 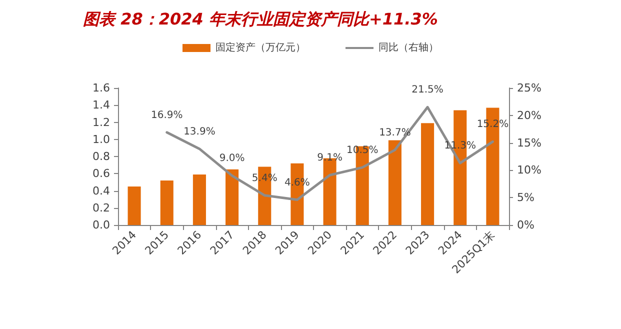 What do you see at coordinates (428, 90) in the screenshot?
I see `data-label: 21.5%` at bounding box center [428, 90].